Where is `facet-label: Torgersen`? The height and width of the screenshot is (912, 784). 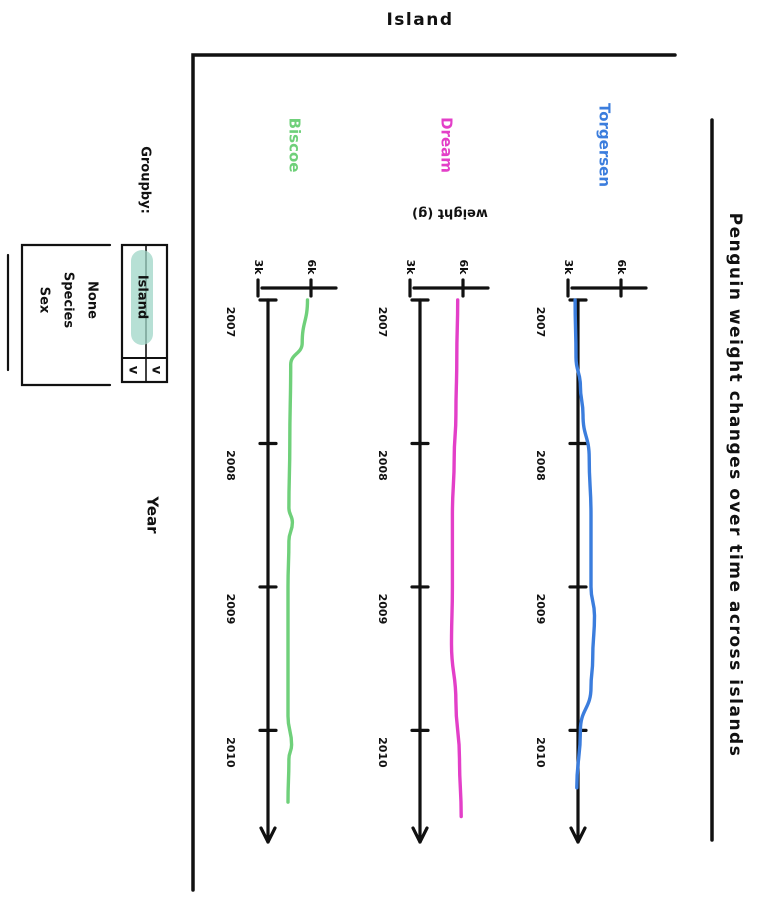
facet-label: Torgersen is located at coordinates (605, 145).